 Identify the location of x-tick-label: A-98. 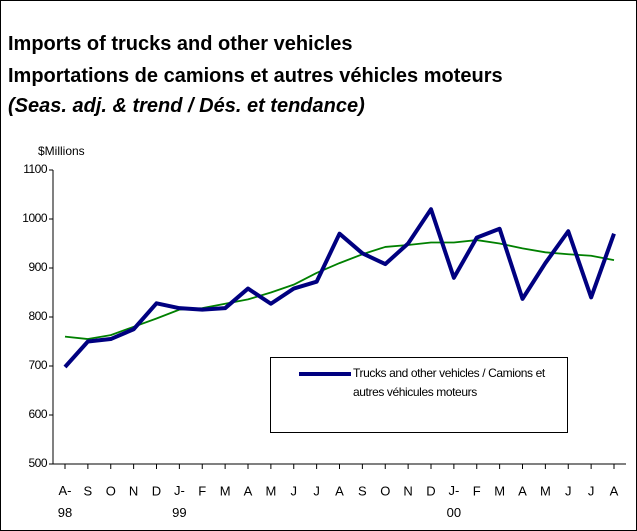
(65, 501).